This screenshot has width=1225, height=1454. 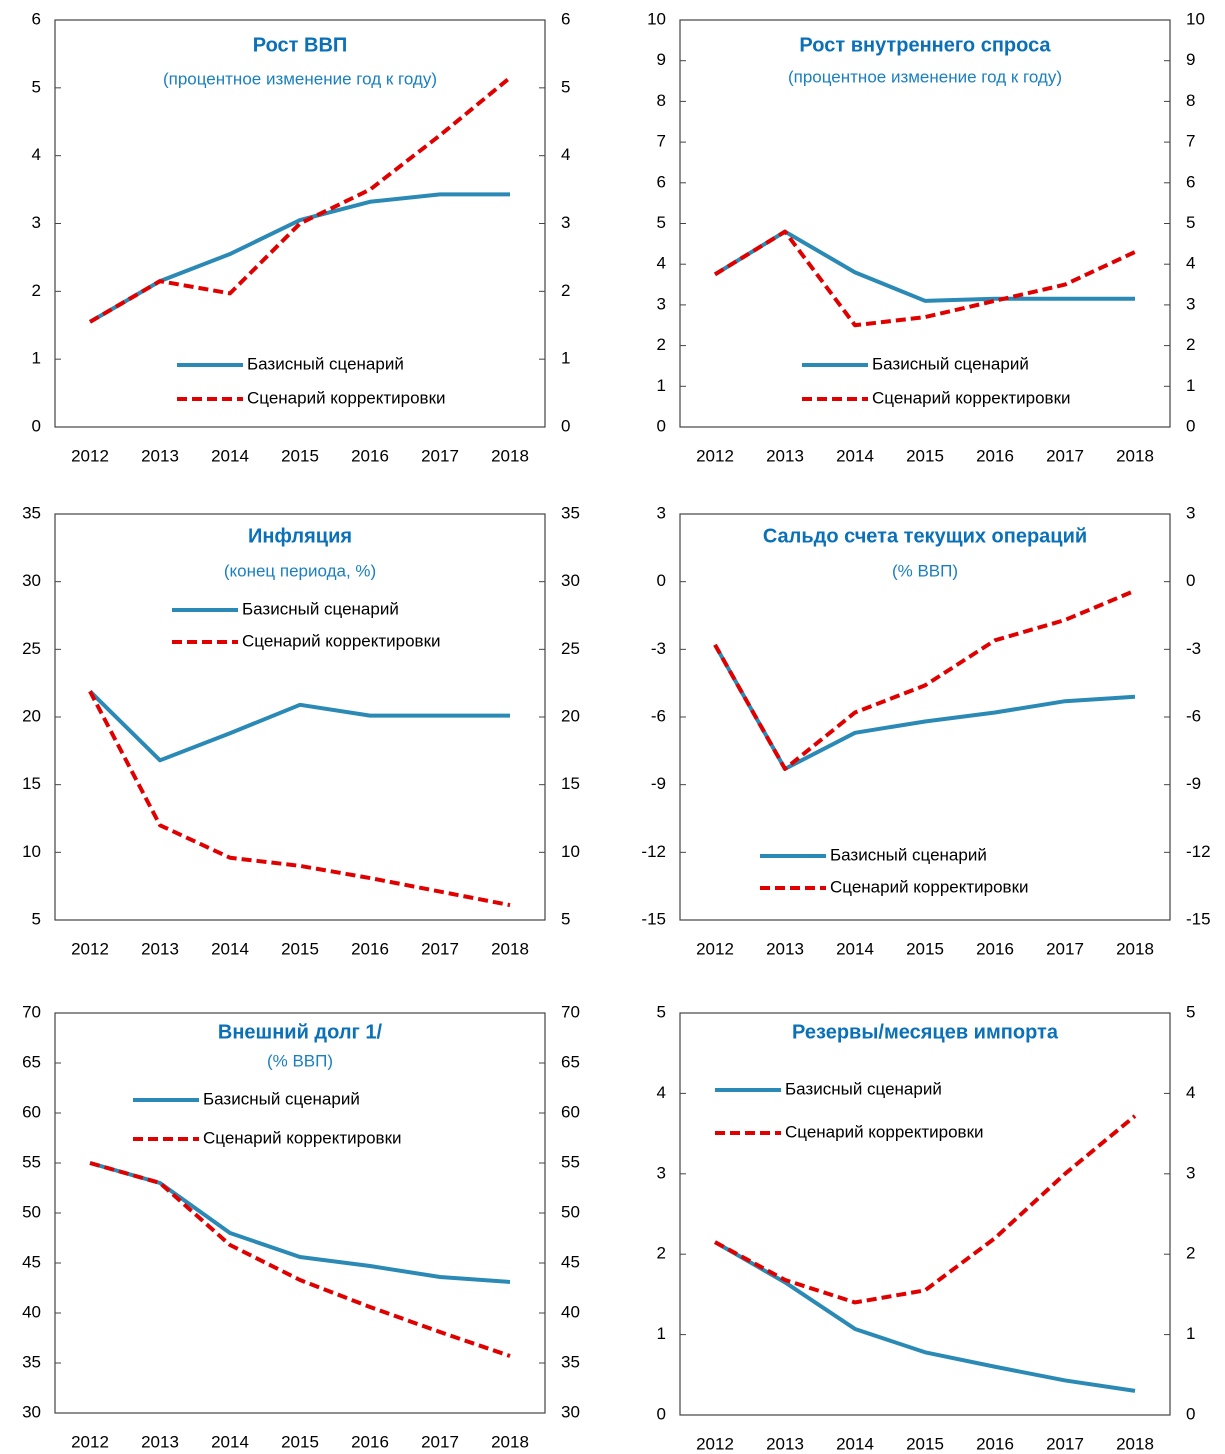 I want to click on y-tick-label: 60, so click(x=31, y=1111).